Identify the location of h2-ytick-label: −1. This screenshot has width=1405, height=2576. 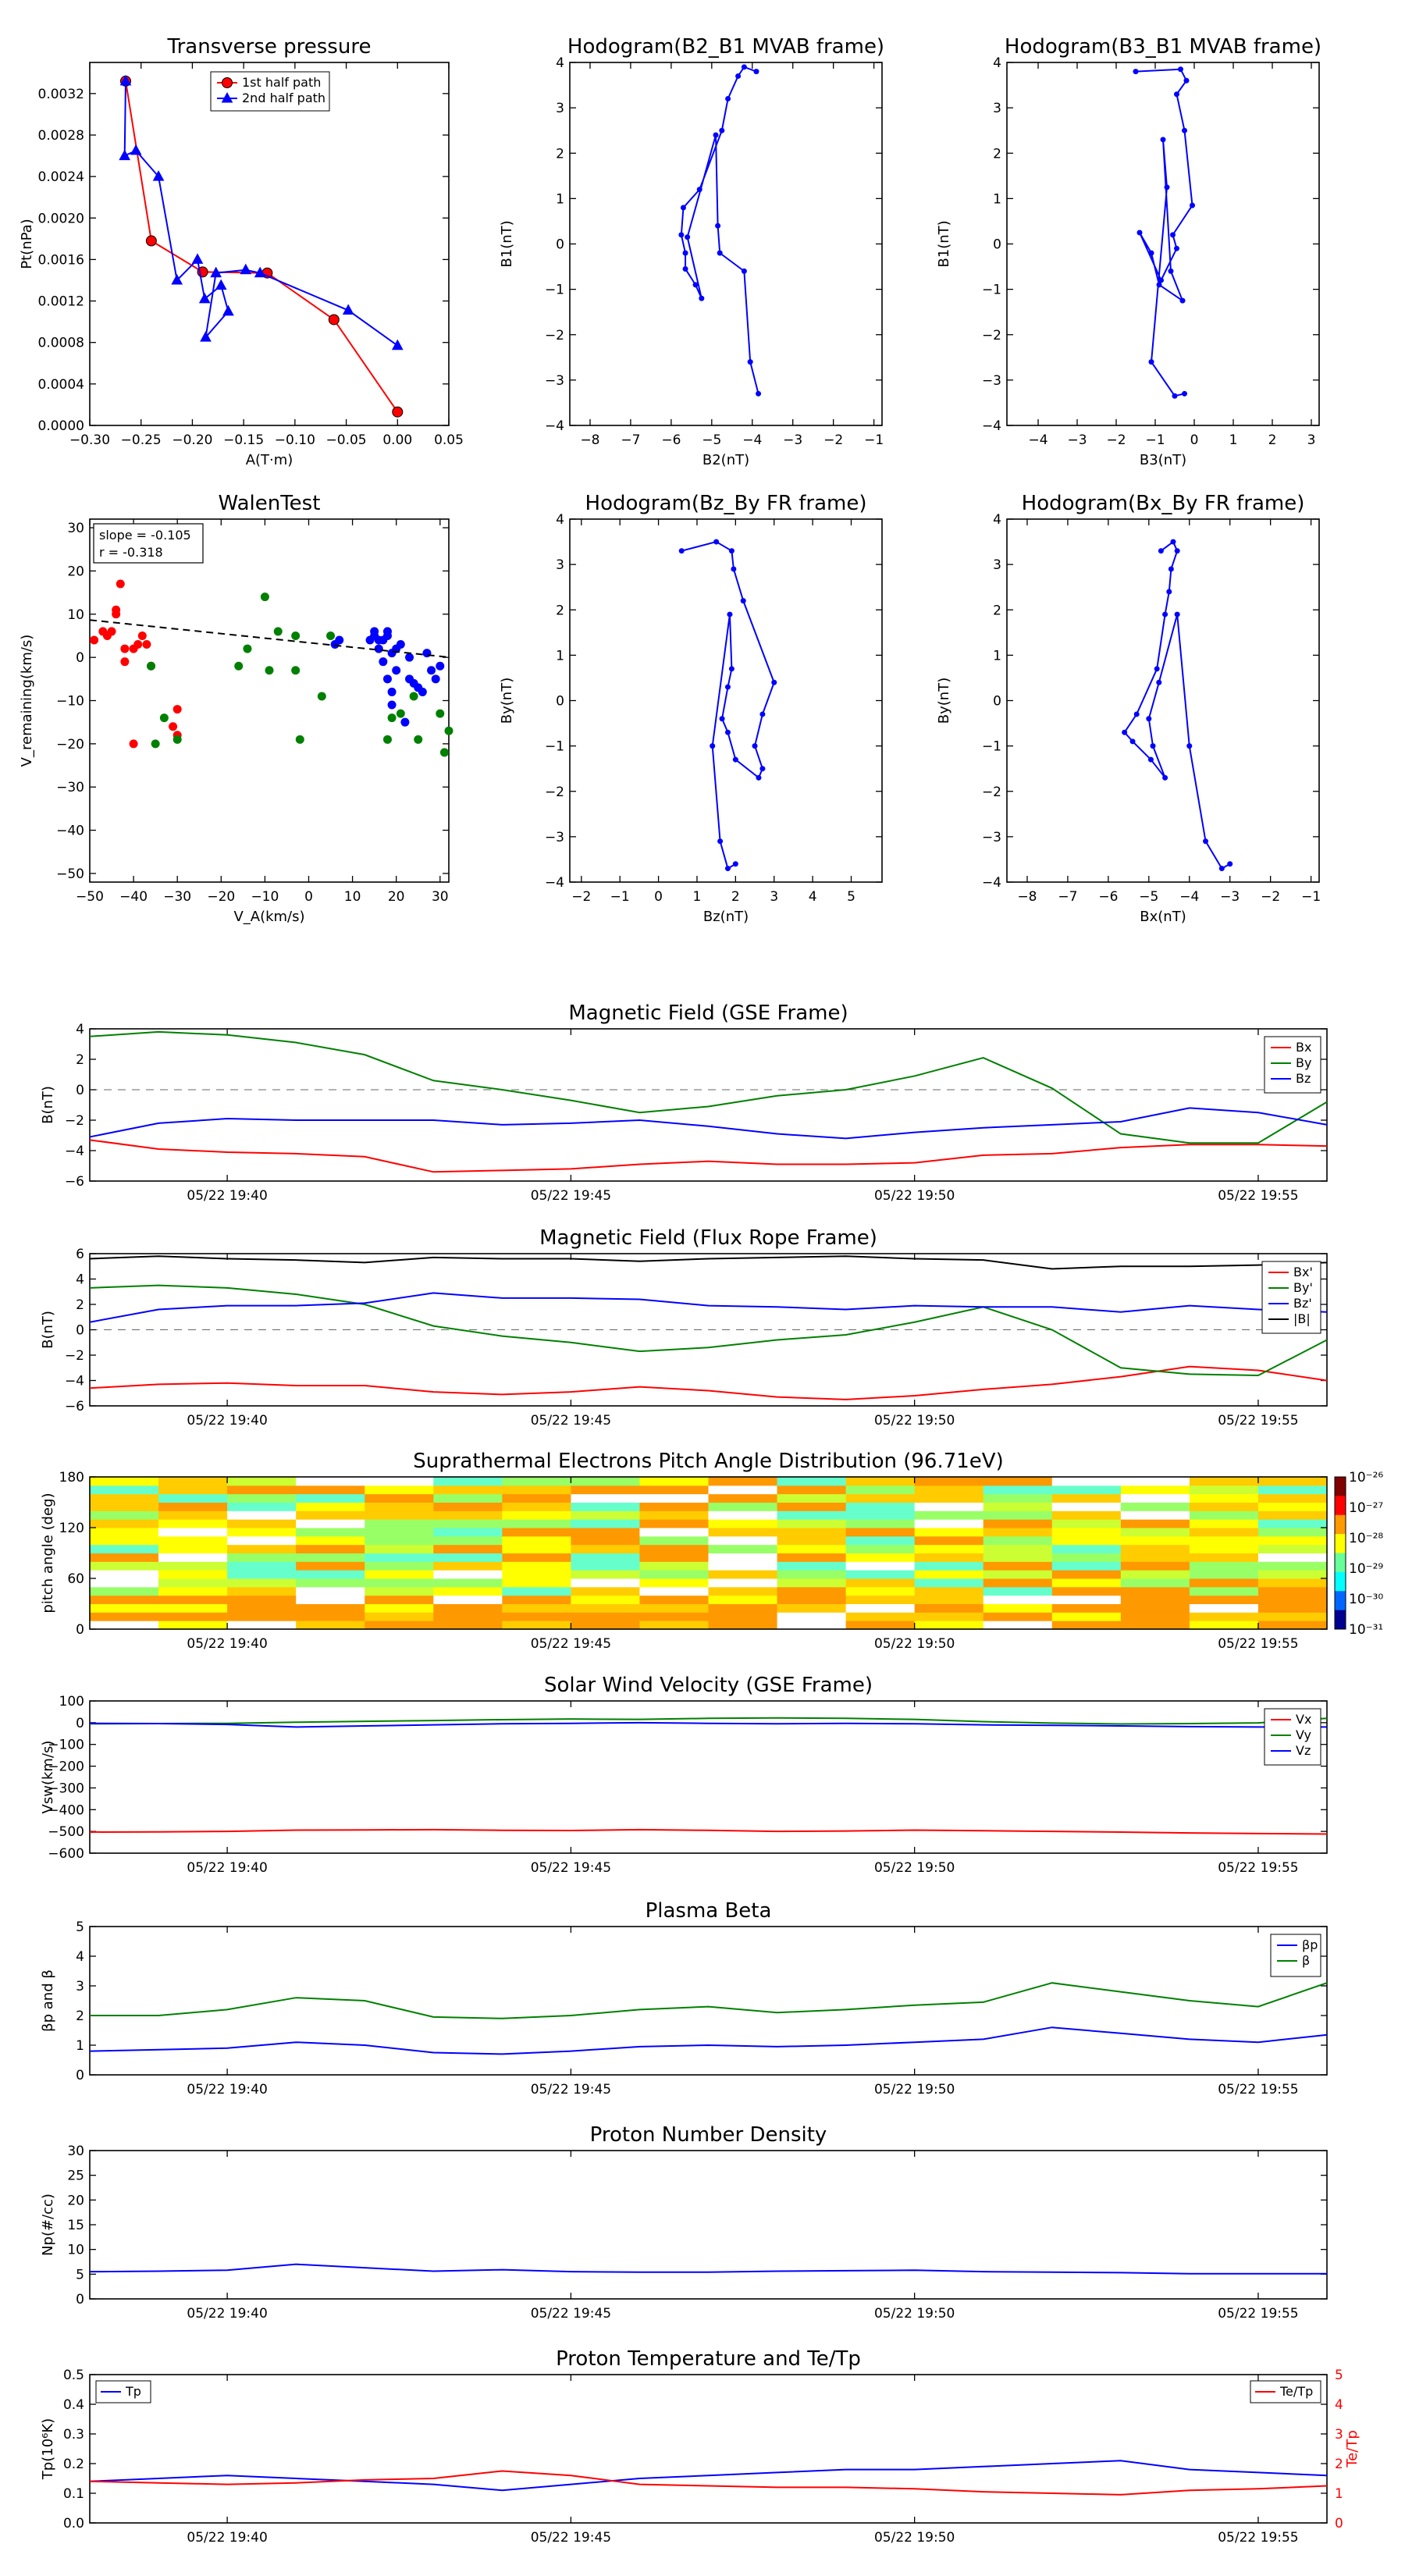
(992, 290).